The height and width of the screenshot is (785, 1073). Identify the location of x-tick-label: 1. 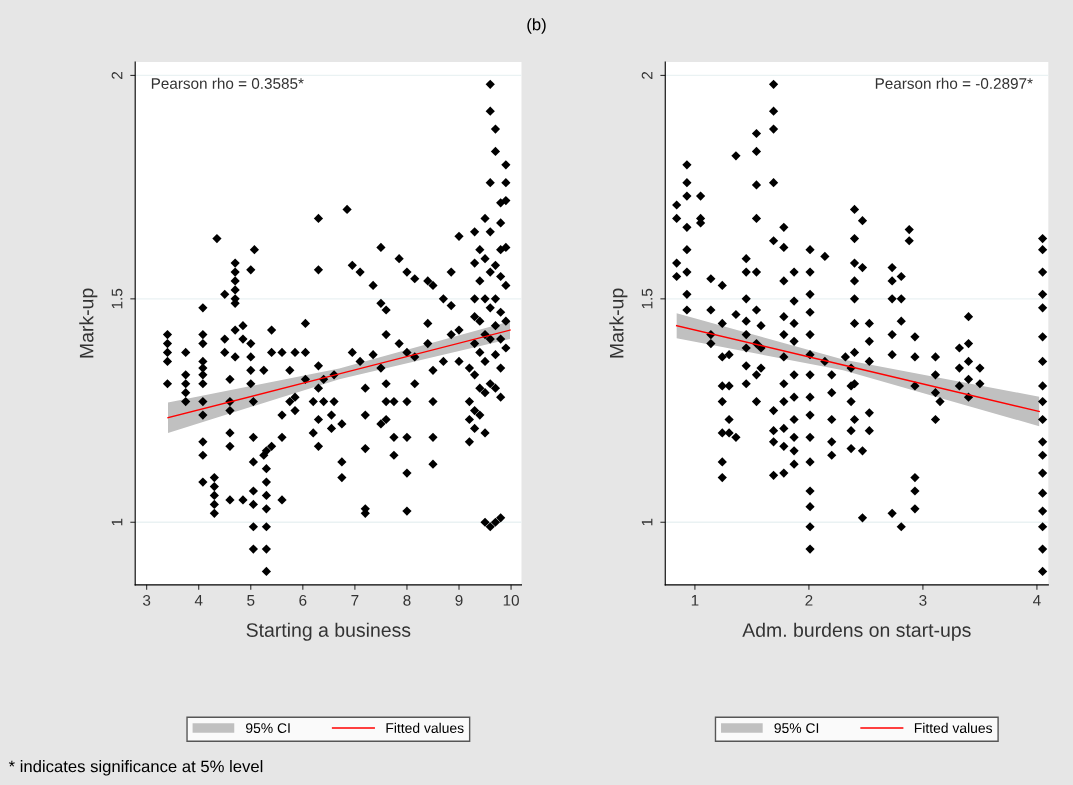
(695, 600).